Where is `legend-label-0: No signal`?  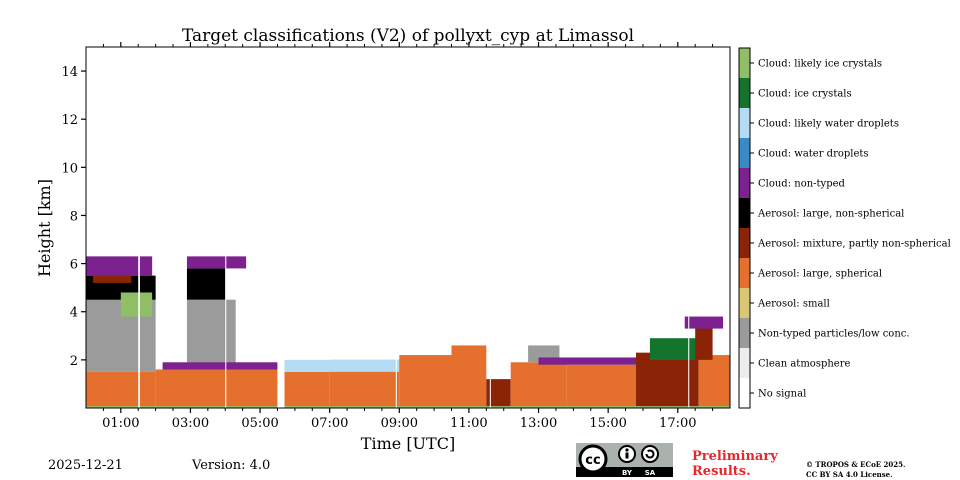
legend-label-0: No signal is located at coordinates (782, 394).